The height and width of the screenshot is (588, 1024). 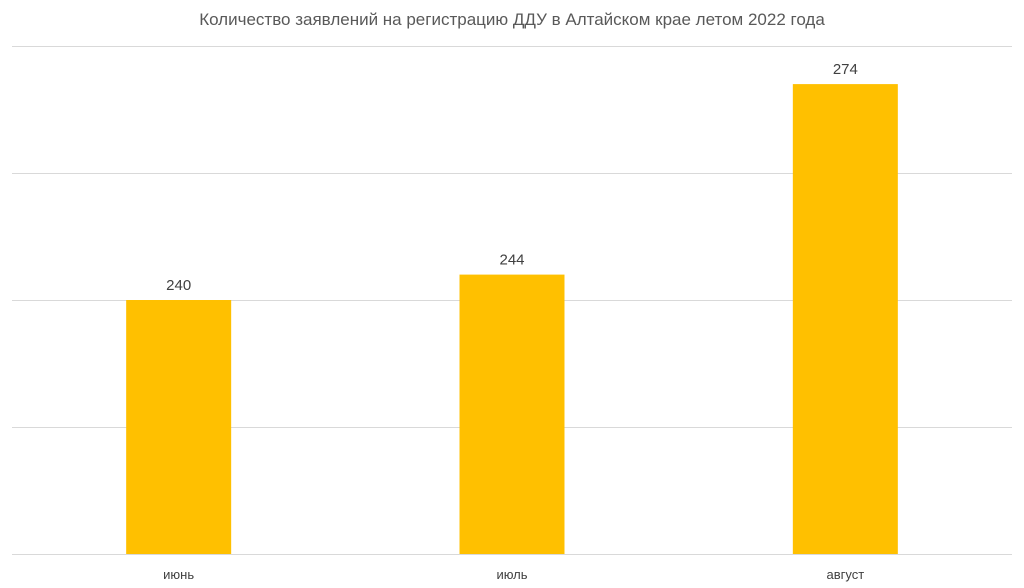 I want to click on x-tick-label: июль, so click(x=511, y=574).